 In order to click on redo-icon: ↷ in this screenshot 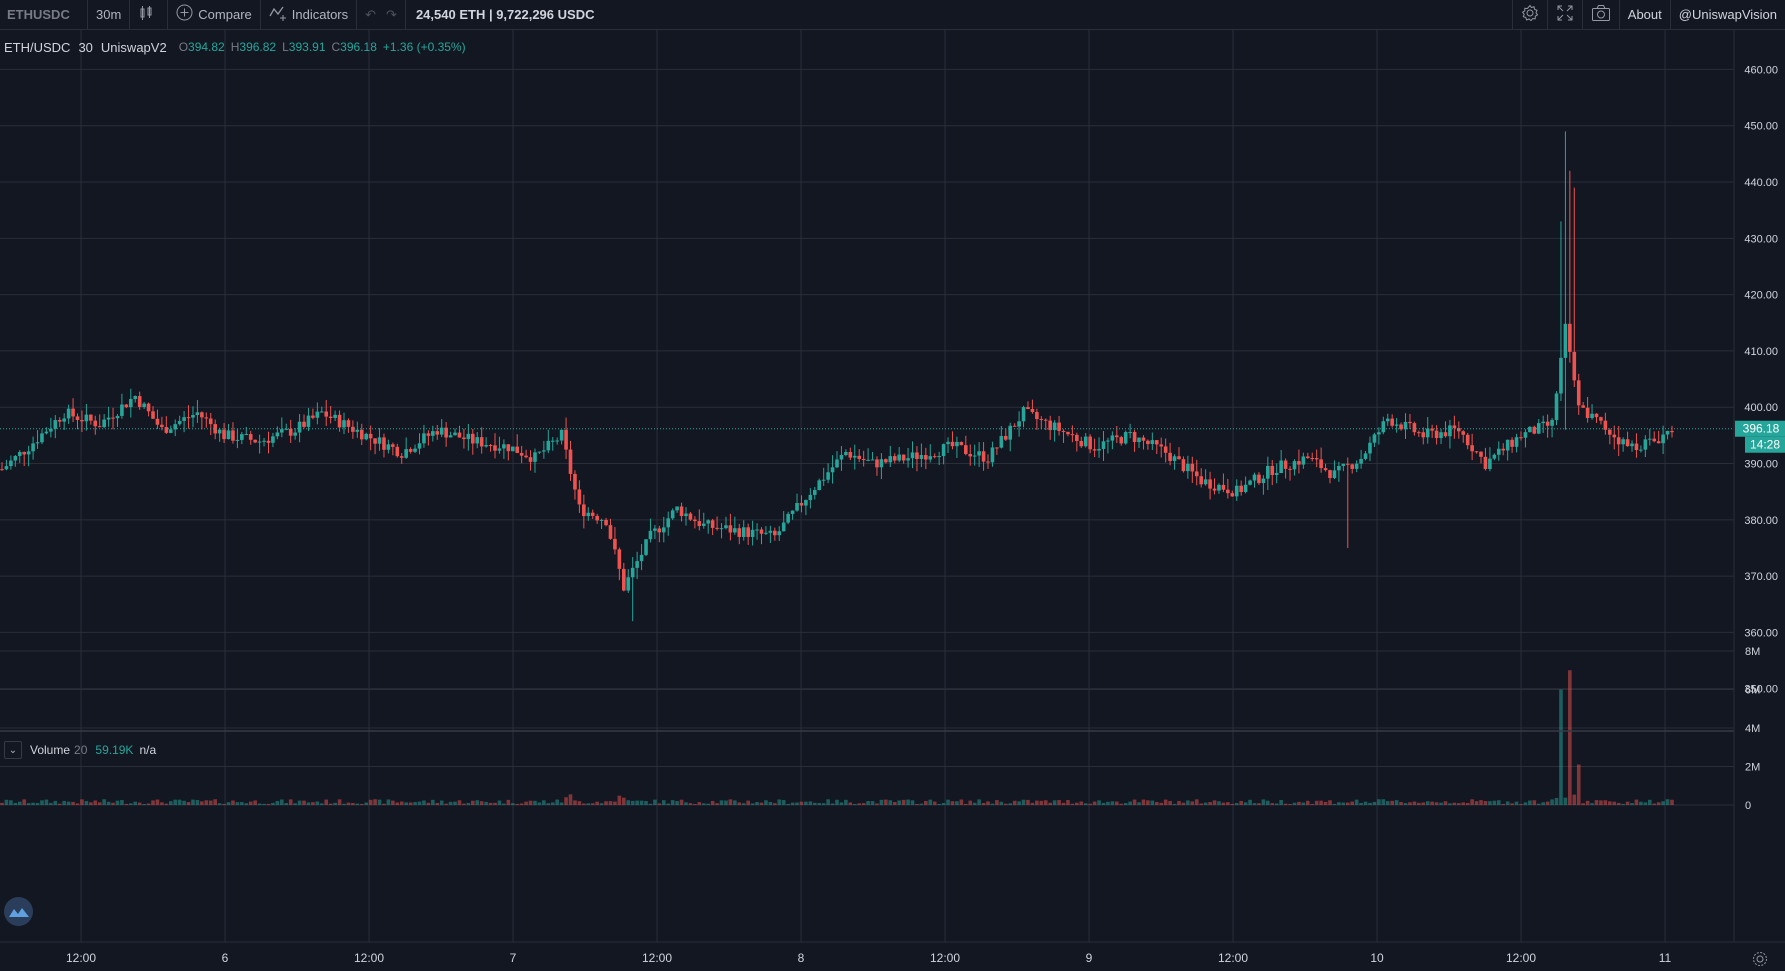, I will do `click(391, 14)`.